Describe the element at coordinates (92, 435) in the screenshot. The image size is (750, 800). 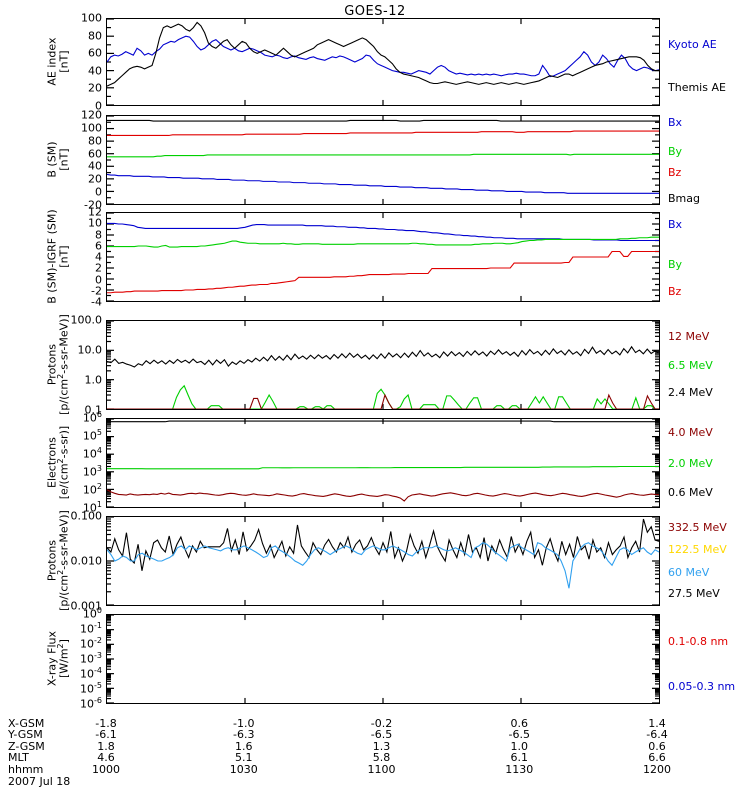
I see `y-tick-label: 105` at that location.